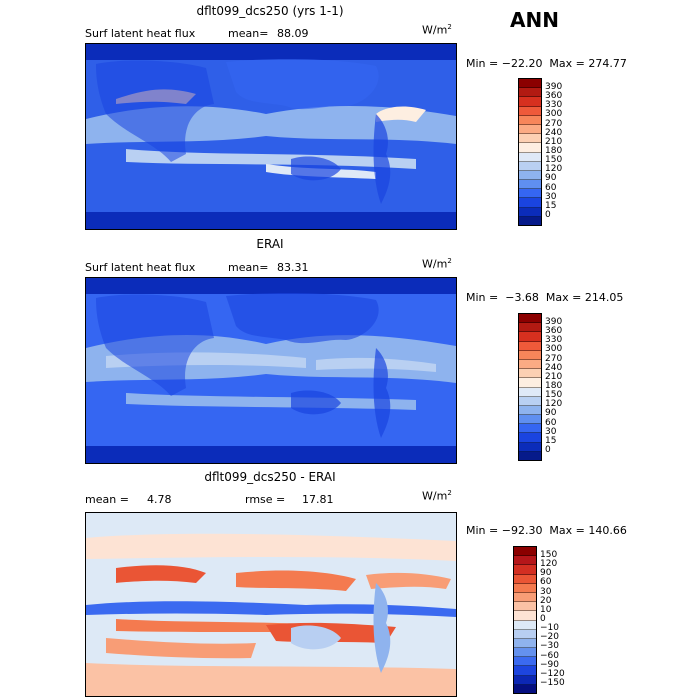 Image resolution: width=700 pixels, height=700 pixels. What do you see at coordinates (293, 267) in the screenshot?
I see `panel-obs-mean-value: 83.31` at bounding box center [293, 267].